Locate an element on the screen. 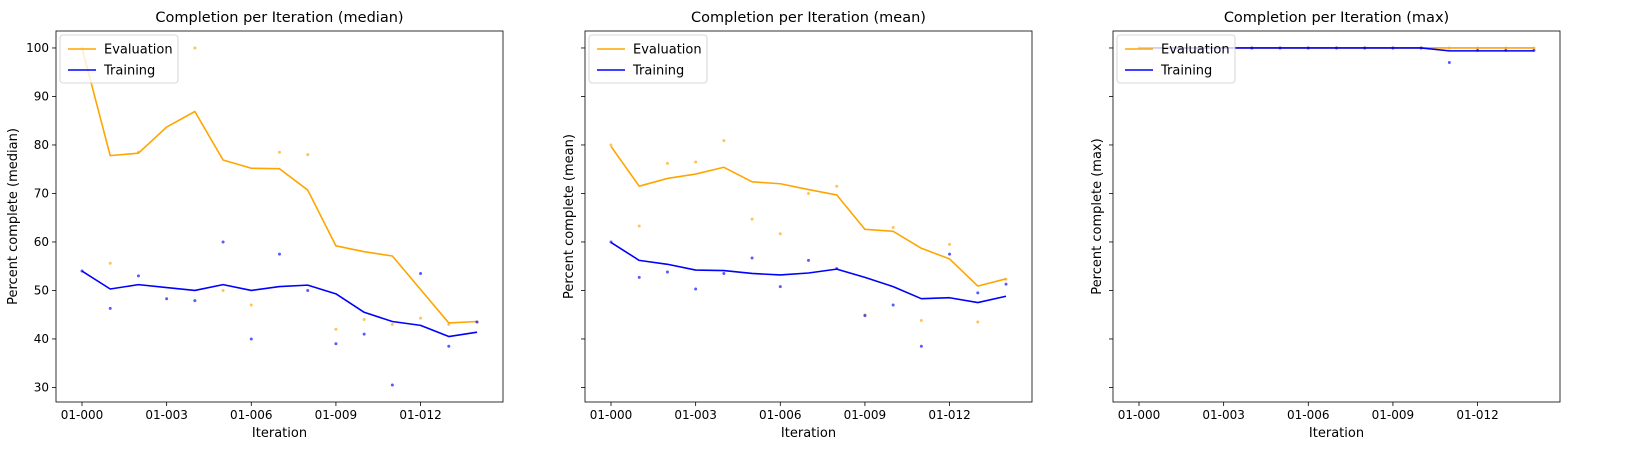 The image size is (1625, 470). y-axis-label: Percent complete (median) is located at coordinates (13, 216).